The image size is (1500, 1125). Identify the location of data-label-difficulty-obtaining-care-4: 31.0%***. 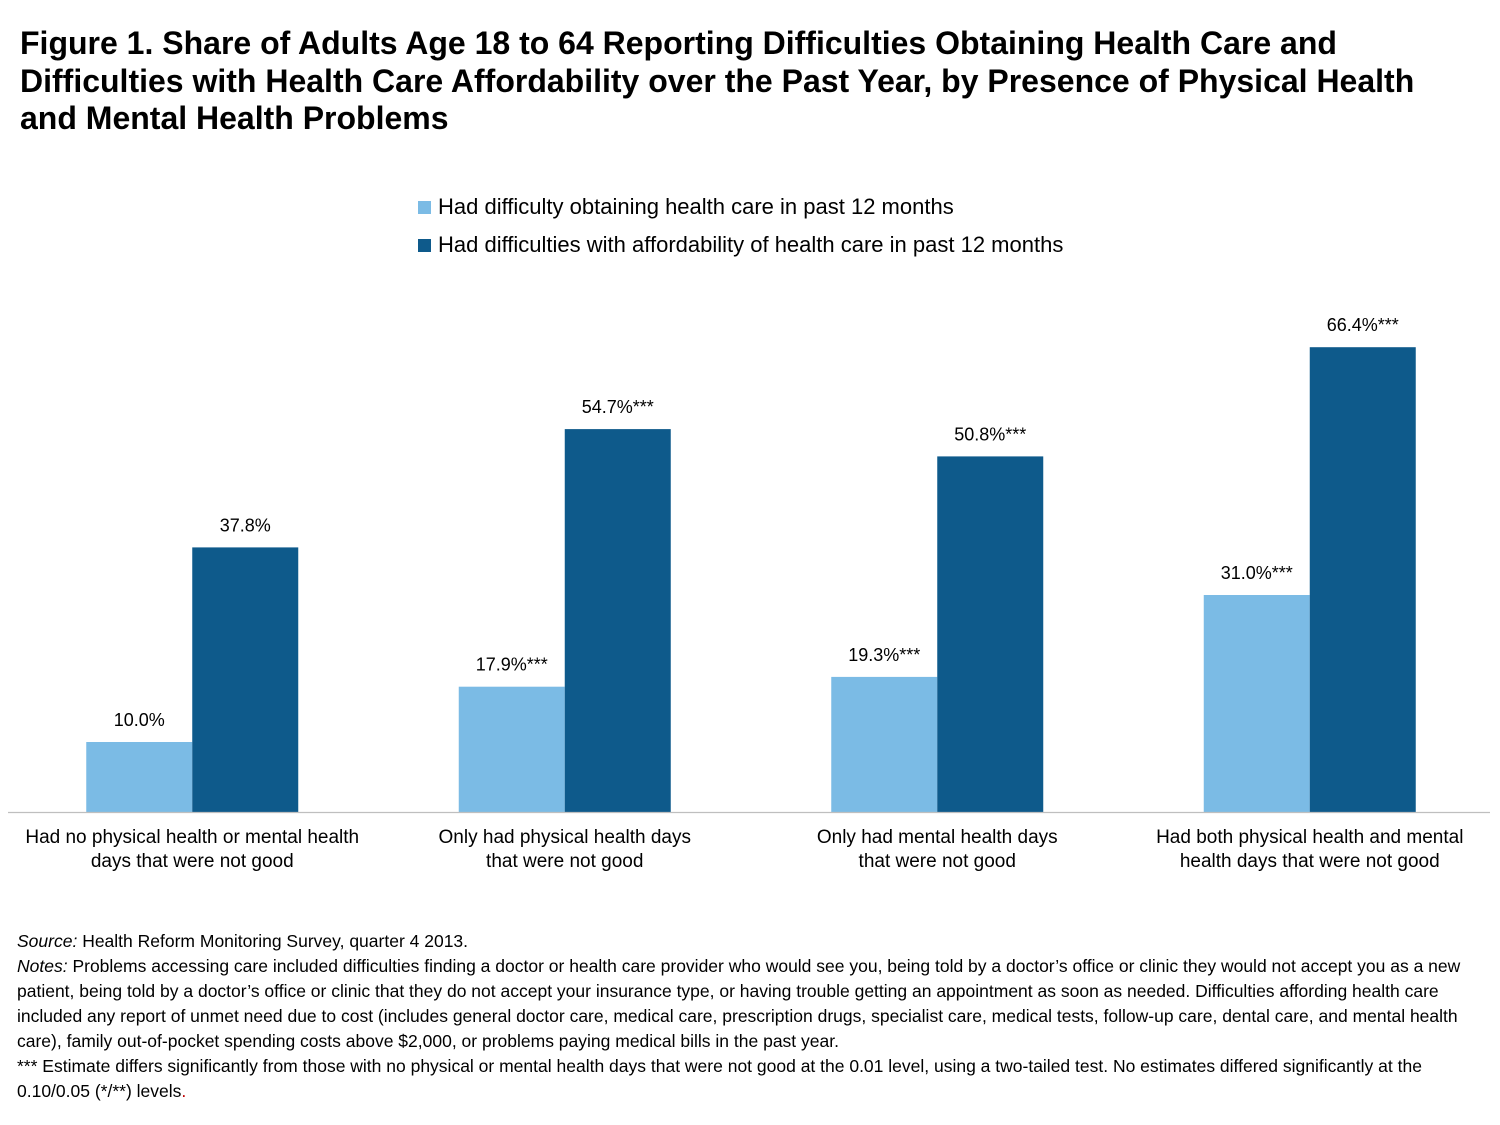
(1257, 573).